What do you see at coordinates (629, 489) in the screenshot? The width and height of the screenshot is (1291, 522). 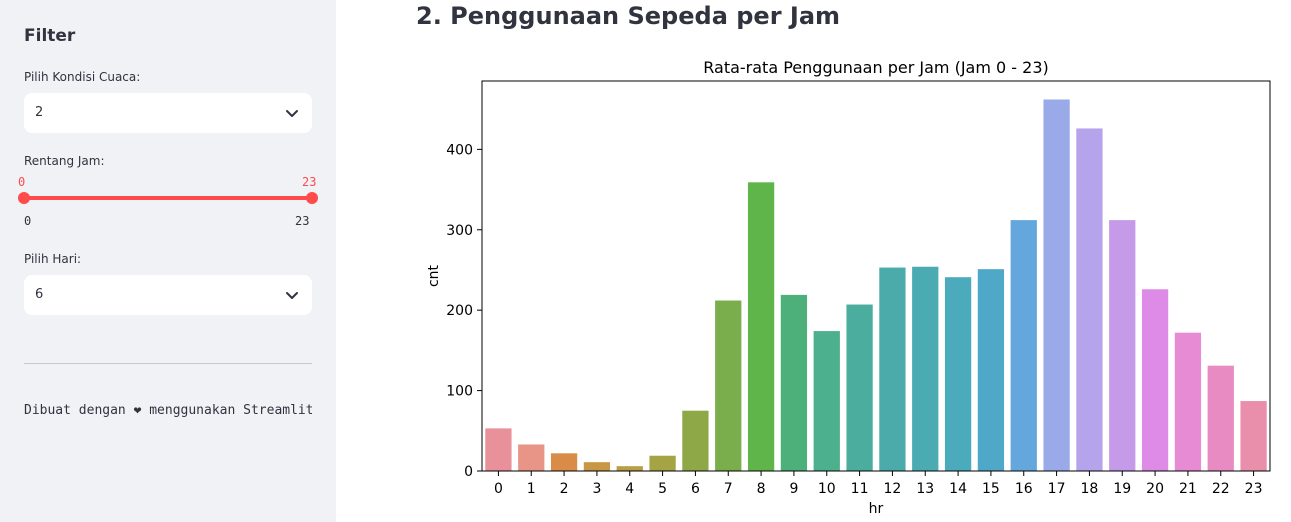 I see `x-tick-label: 4` at bounding box center [629, 489].